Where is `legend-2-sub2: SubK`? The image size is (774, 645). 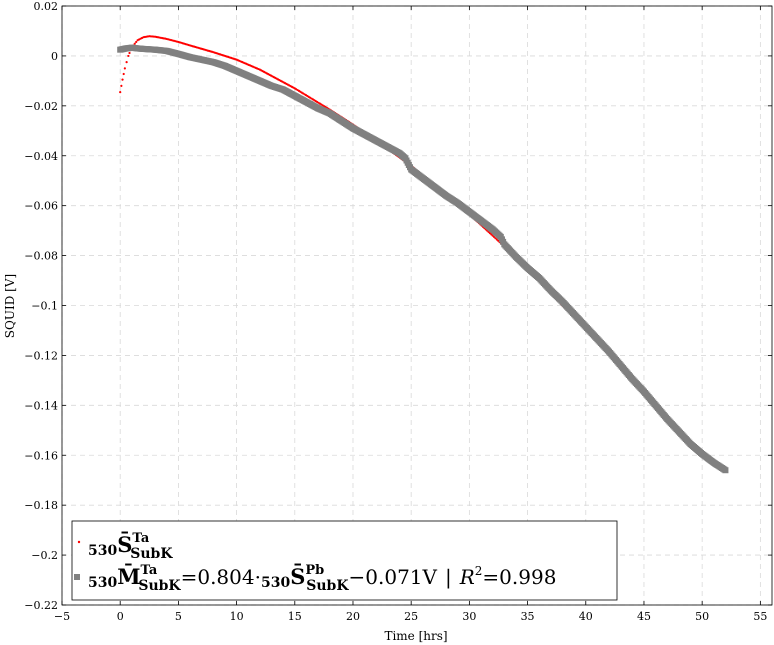
legend-2-sub2: SubK is located at coordinates (327, 586).